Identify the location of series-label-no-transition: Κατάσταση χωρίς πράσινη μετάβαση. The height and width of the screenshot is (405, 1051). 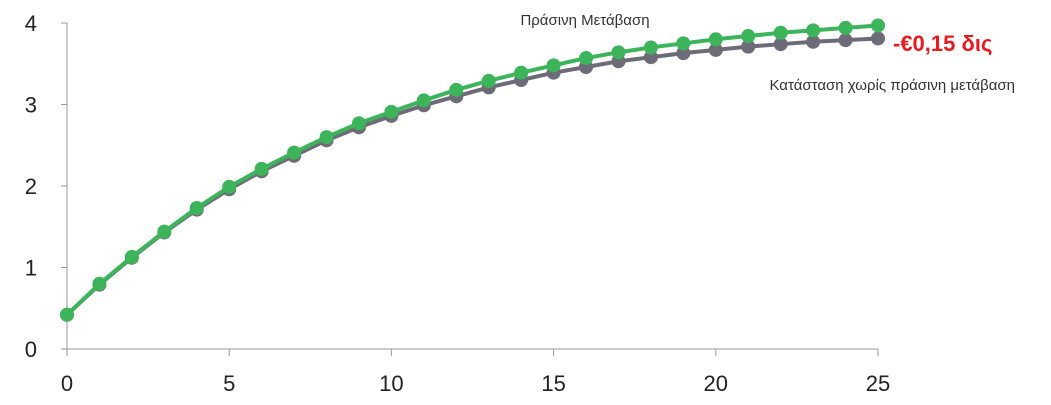
(892, 85).